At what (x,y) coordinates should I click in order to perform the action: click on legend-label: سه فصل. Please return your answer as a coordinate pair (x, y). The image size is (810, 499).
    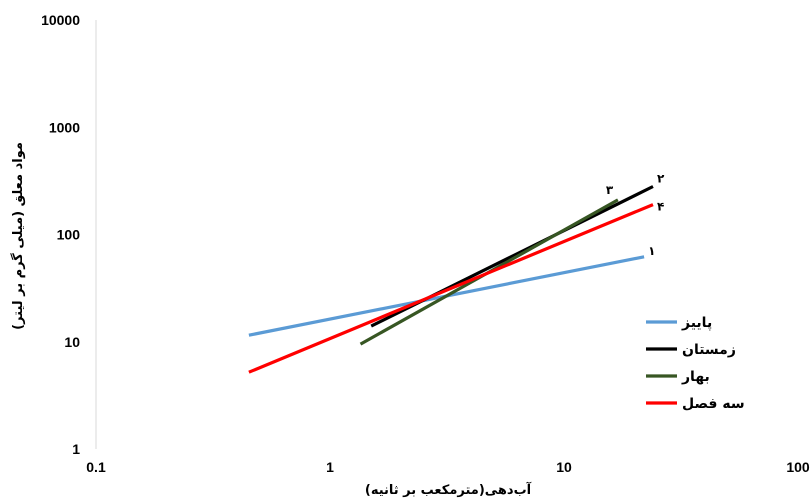
    Looking at the image, I should click on (713, 404).